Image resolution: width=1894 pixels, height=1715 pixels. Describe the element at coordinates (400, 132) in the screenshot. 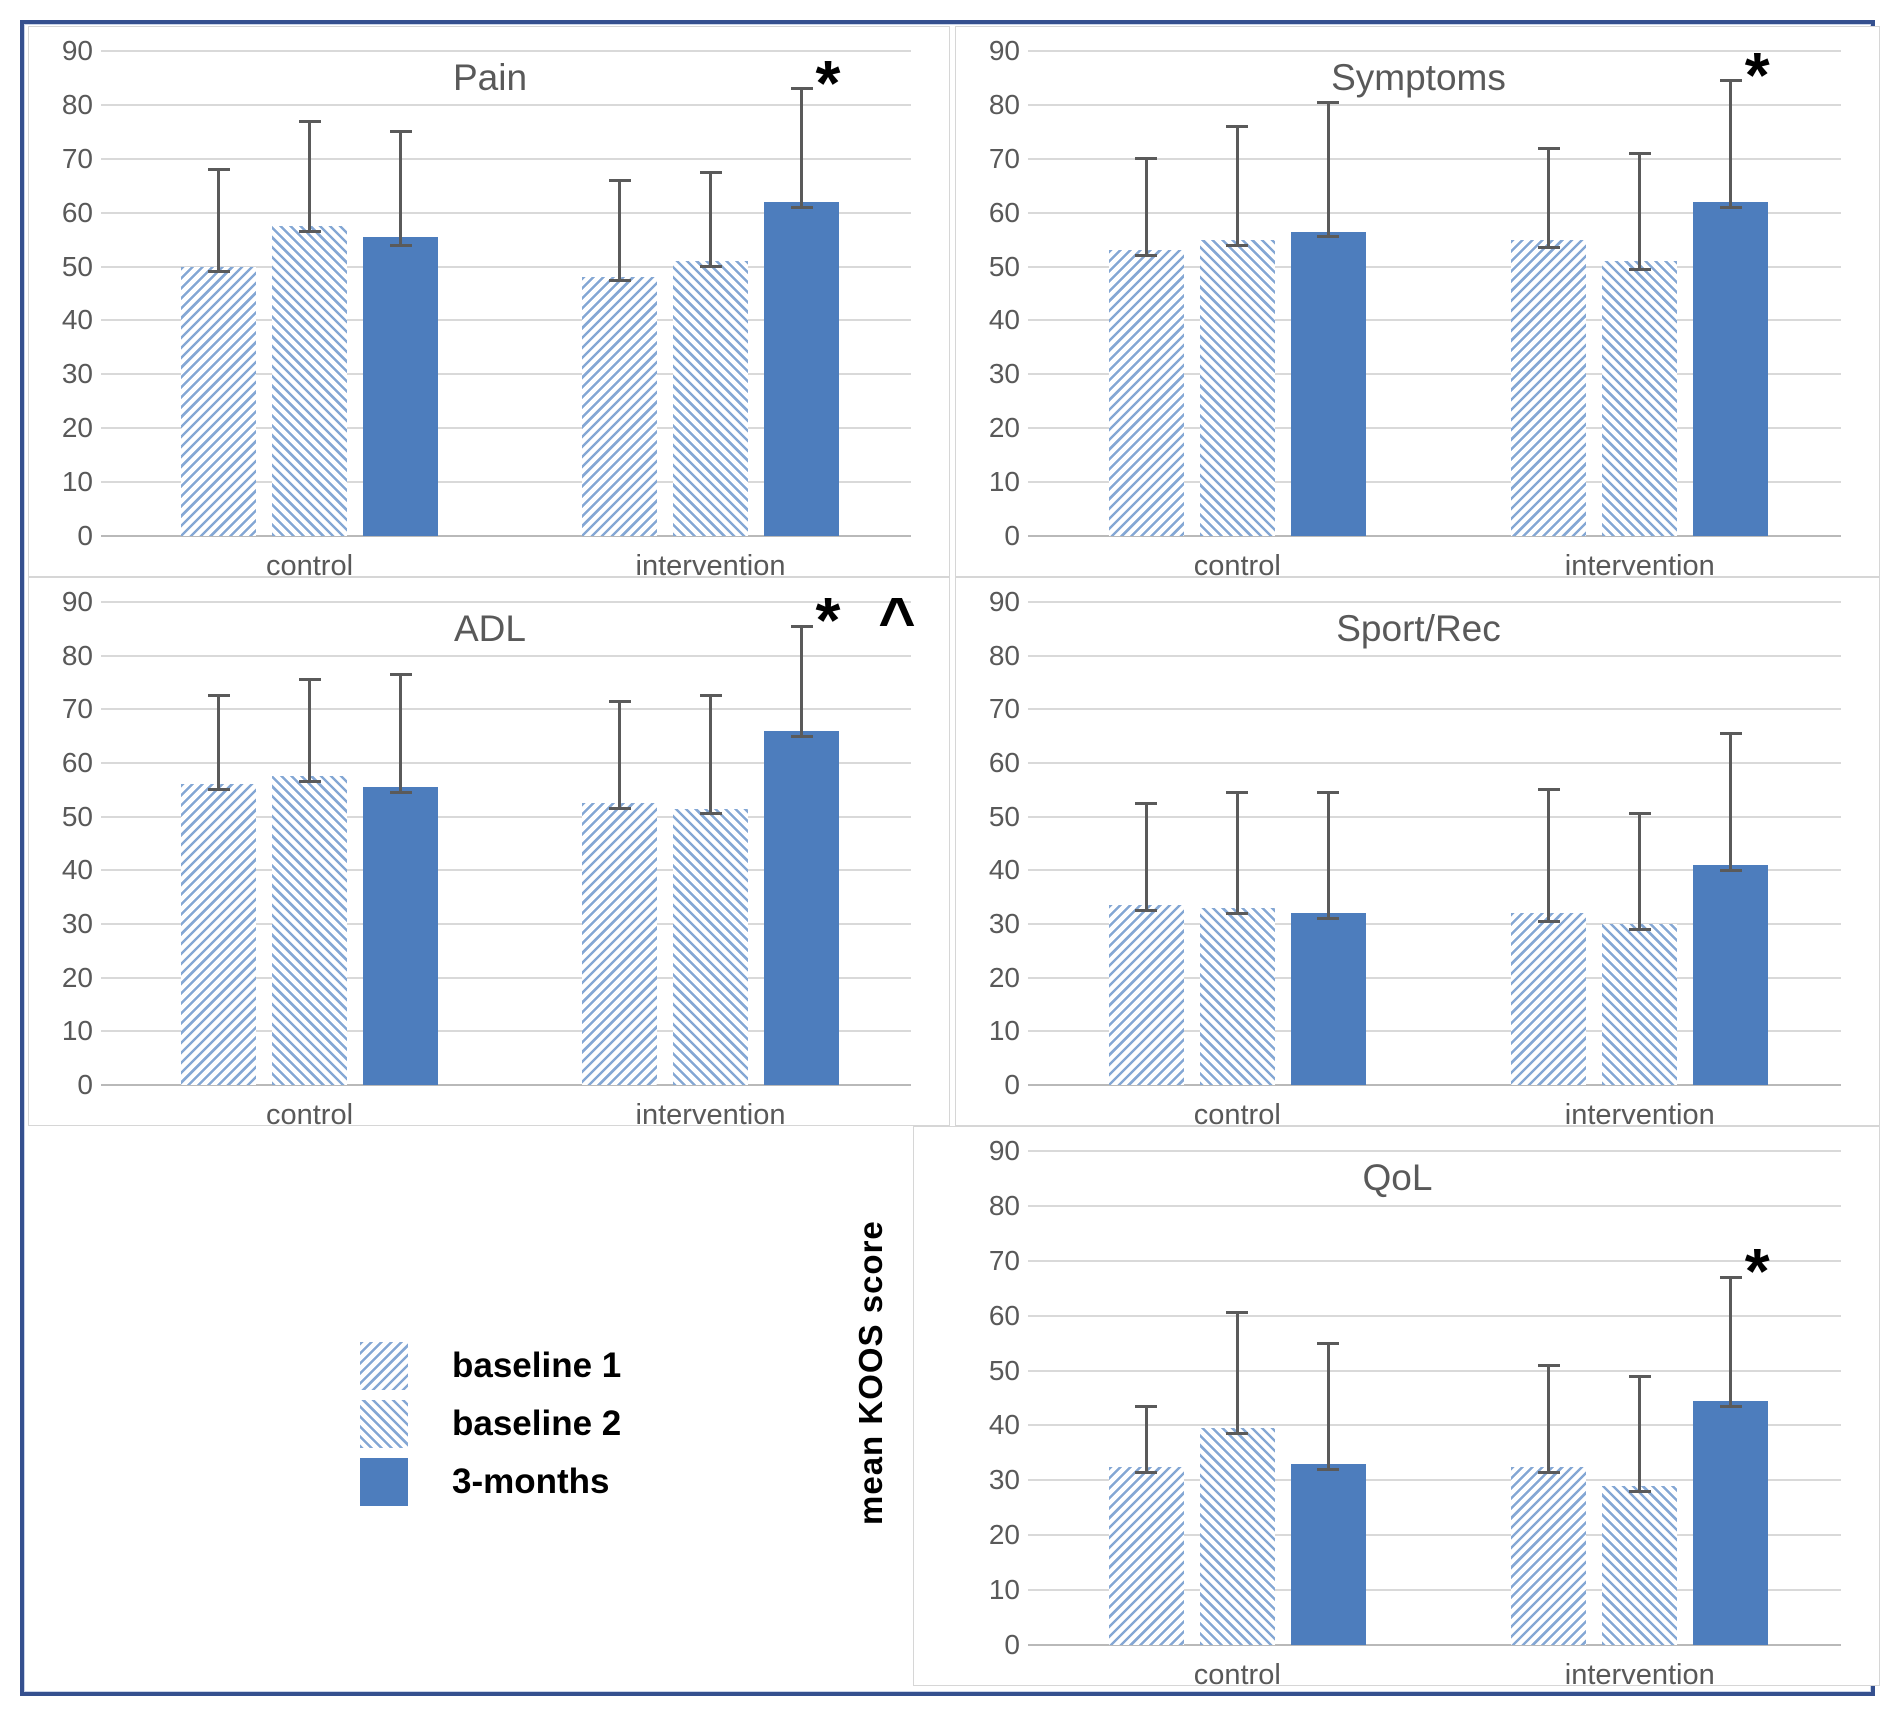

I see `error-cap-top-3-months-control` at that location.